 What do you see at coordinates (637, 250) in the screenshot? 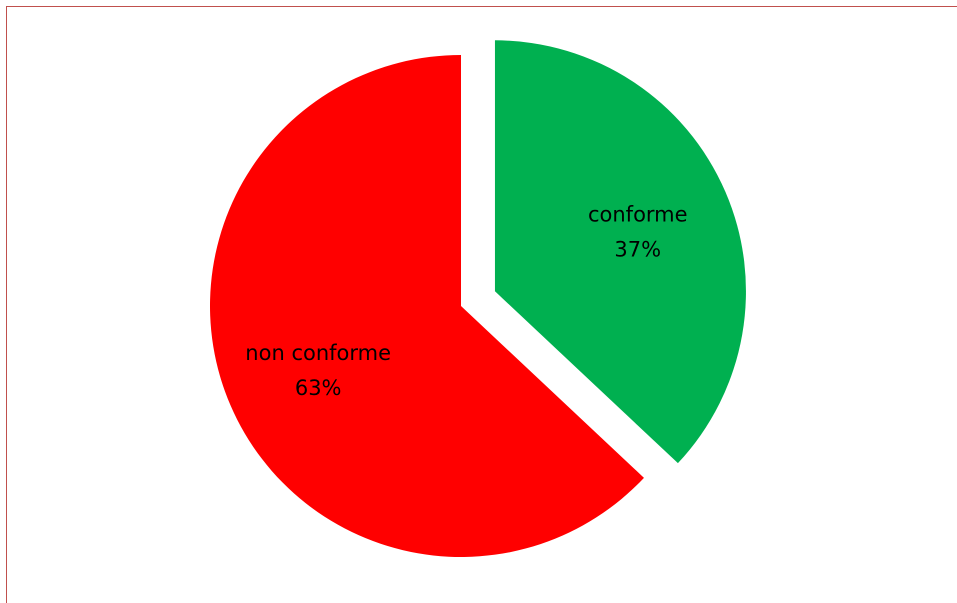
I see `pie-label-percent: 37%` at bounding box center [637, 250].